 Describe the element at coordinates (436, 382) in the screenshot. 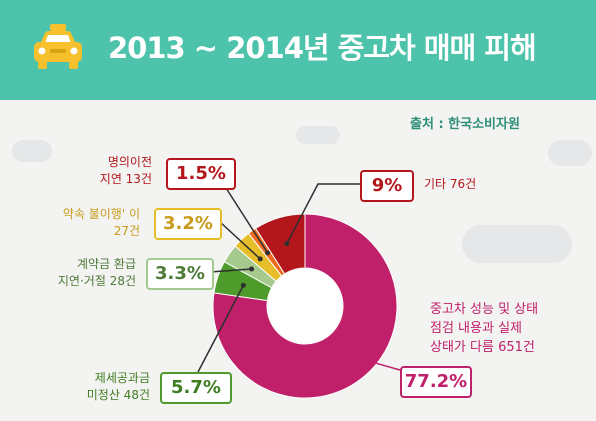

I see `slice-percent-condition: 77.2%` at that location.